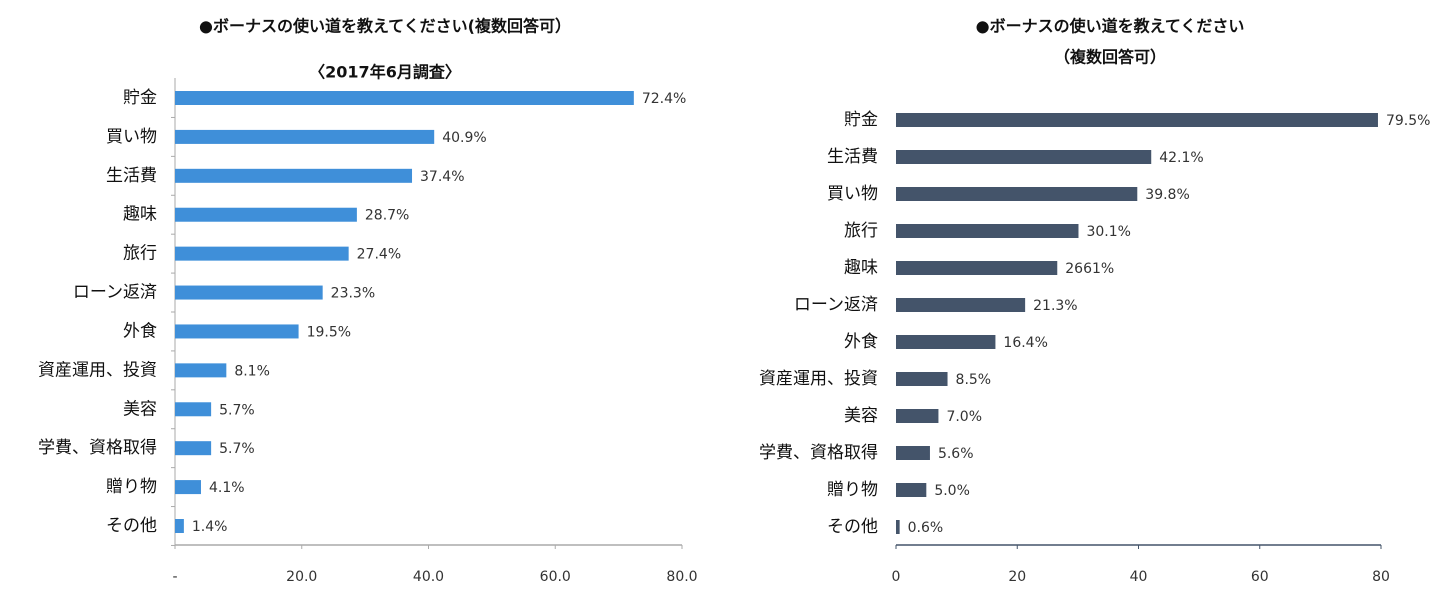 The height and width of the screenshot is (598, 1440). Describe the element at coordinates (681, 577) in the screenshot. I see `x-tick-label: 80.0` at that location.